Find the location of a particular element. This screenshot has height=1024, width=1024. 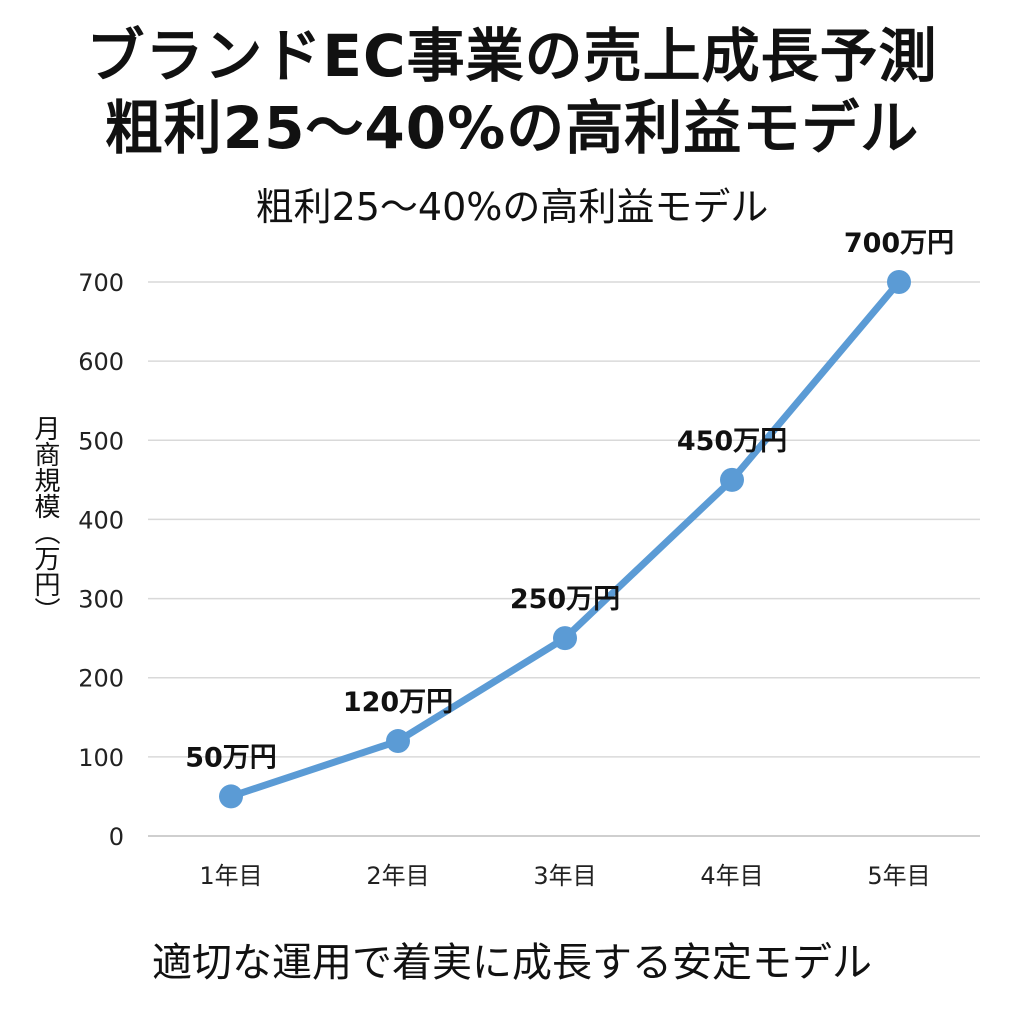

x-tick-label: 2年目 is located at coordinates (397, 876).